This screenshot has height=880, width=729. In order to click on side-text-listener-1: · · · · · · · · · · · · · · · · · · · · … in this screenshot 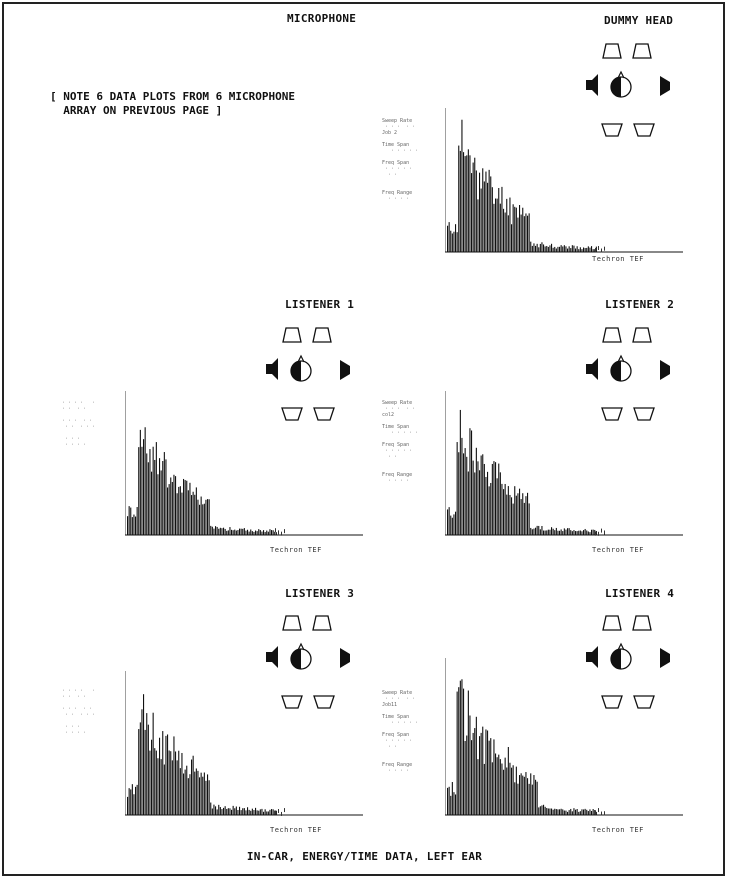, I will do `click(79, 424)`.